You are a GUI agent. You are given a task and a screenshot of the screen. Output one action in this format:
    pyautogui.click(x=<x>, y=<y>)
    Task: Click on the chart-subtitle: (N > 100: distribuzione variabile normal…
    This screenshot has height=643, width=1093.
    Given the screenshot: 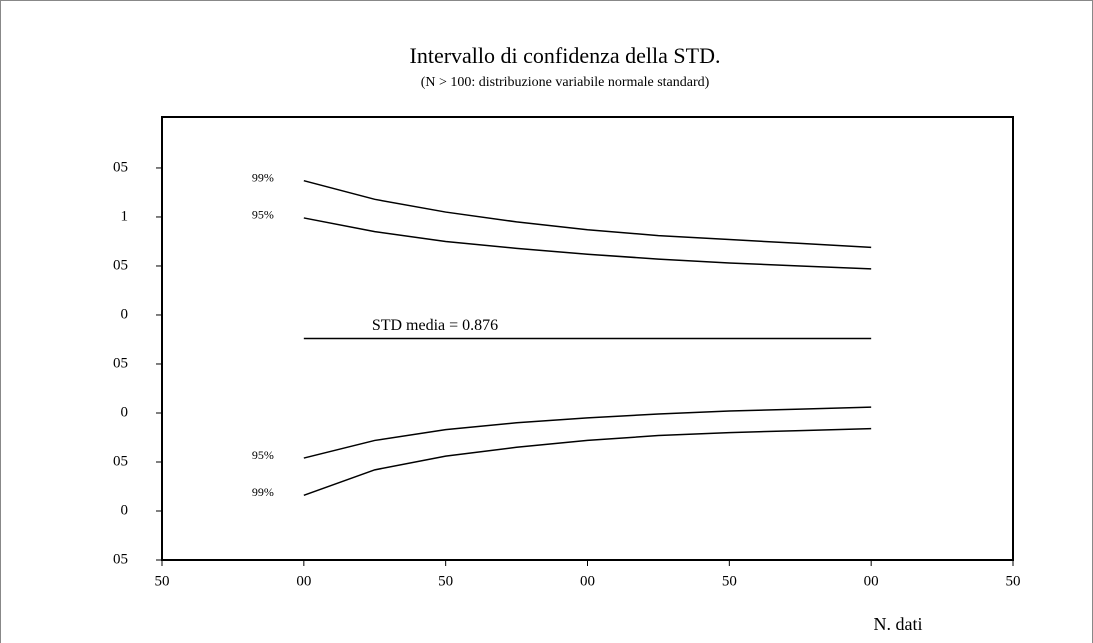 What is the action you would take?
    pyautogui.click(x=565, y=82)
    